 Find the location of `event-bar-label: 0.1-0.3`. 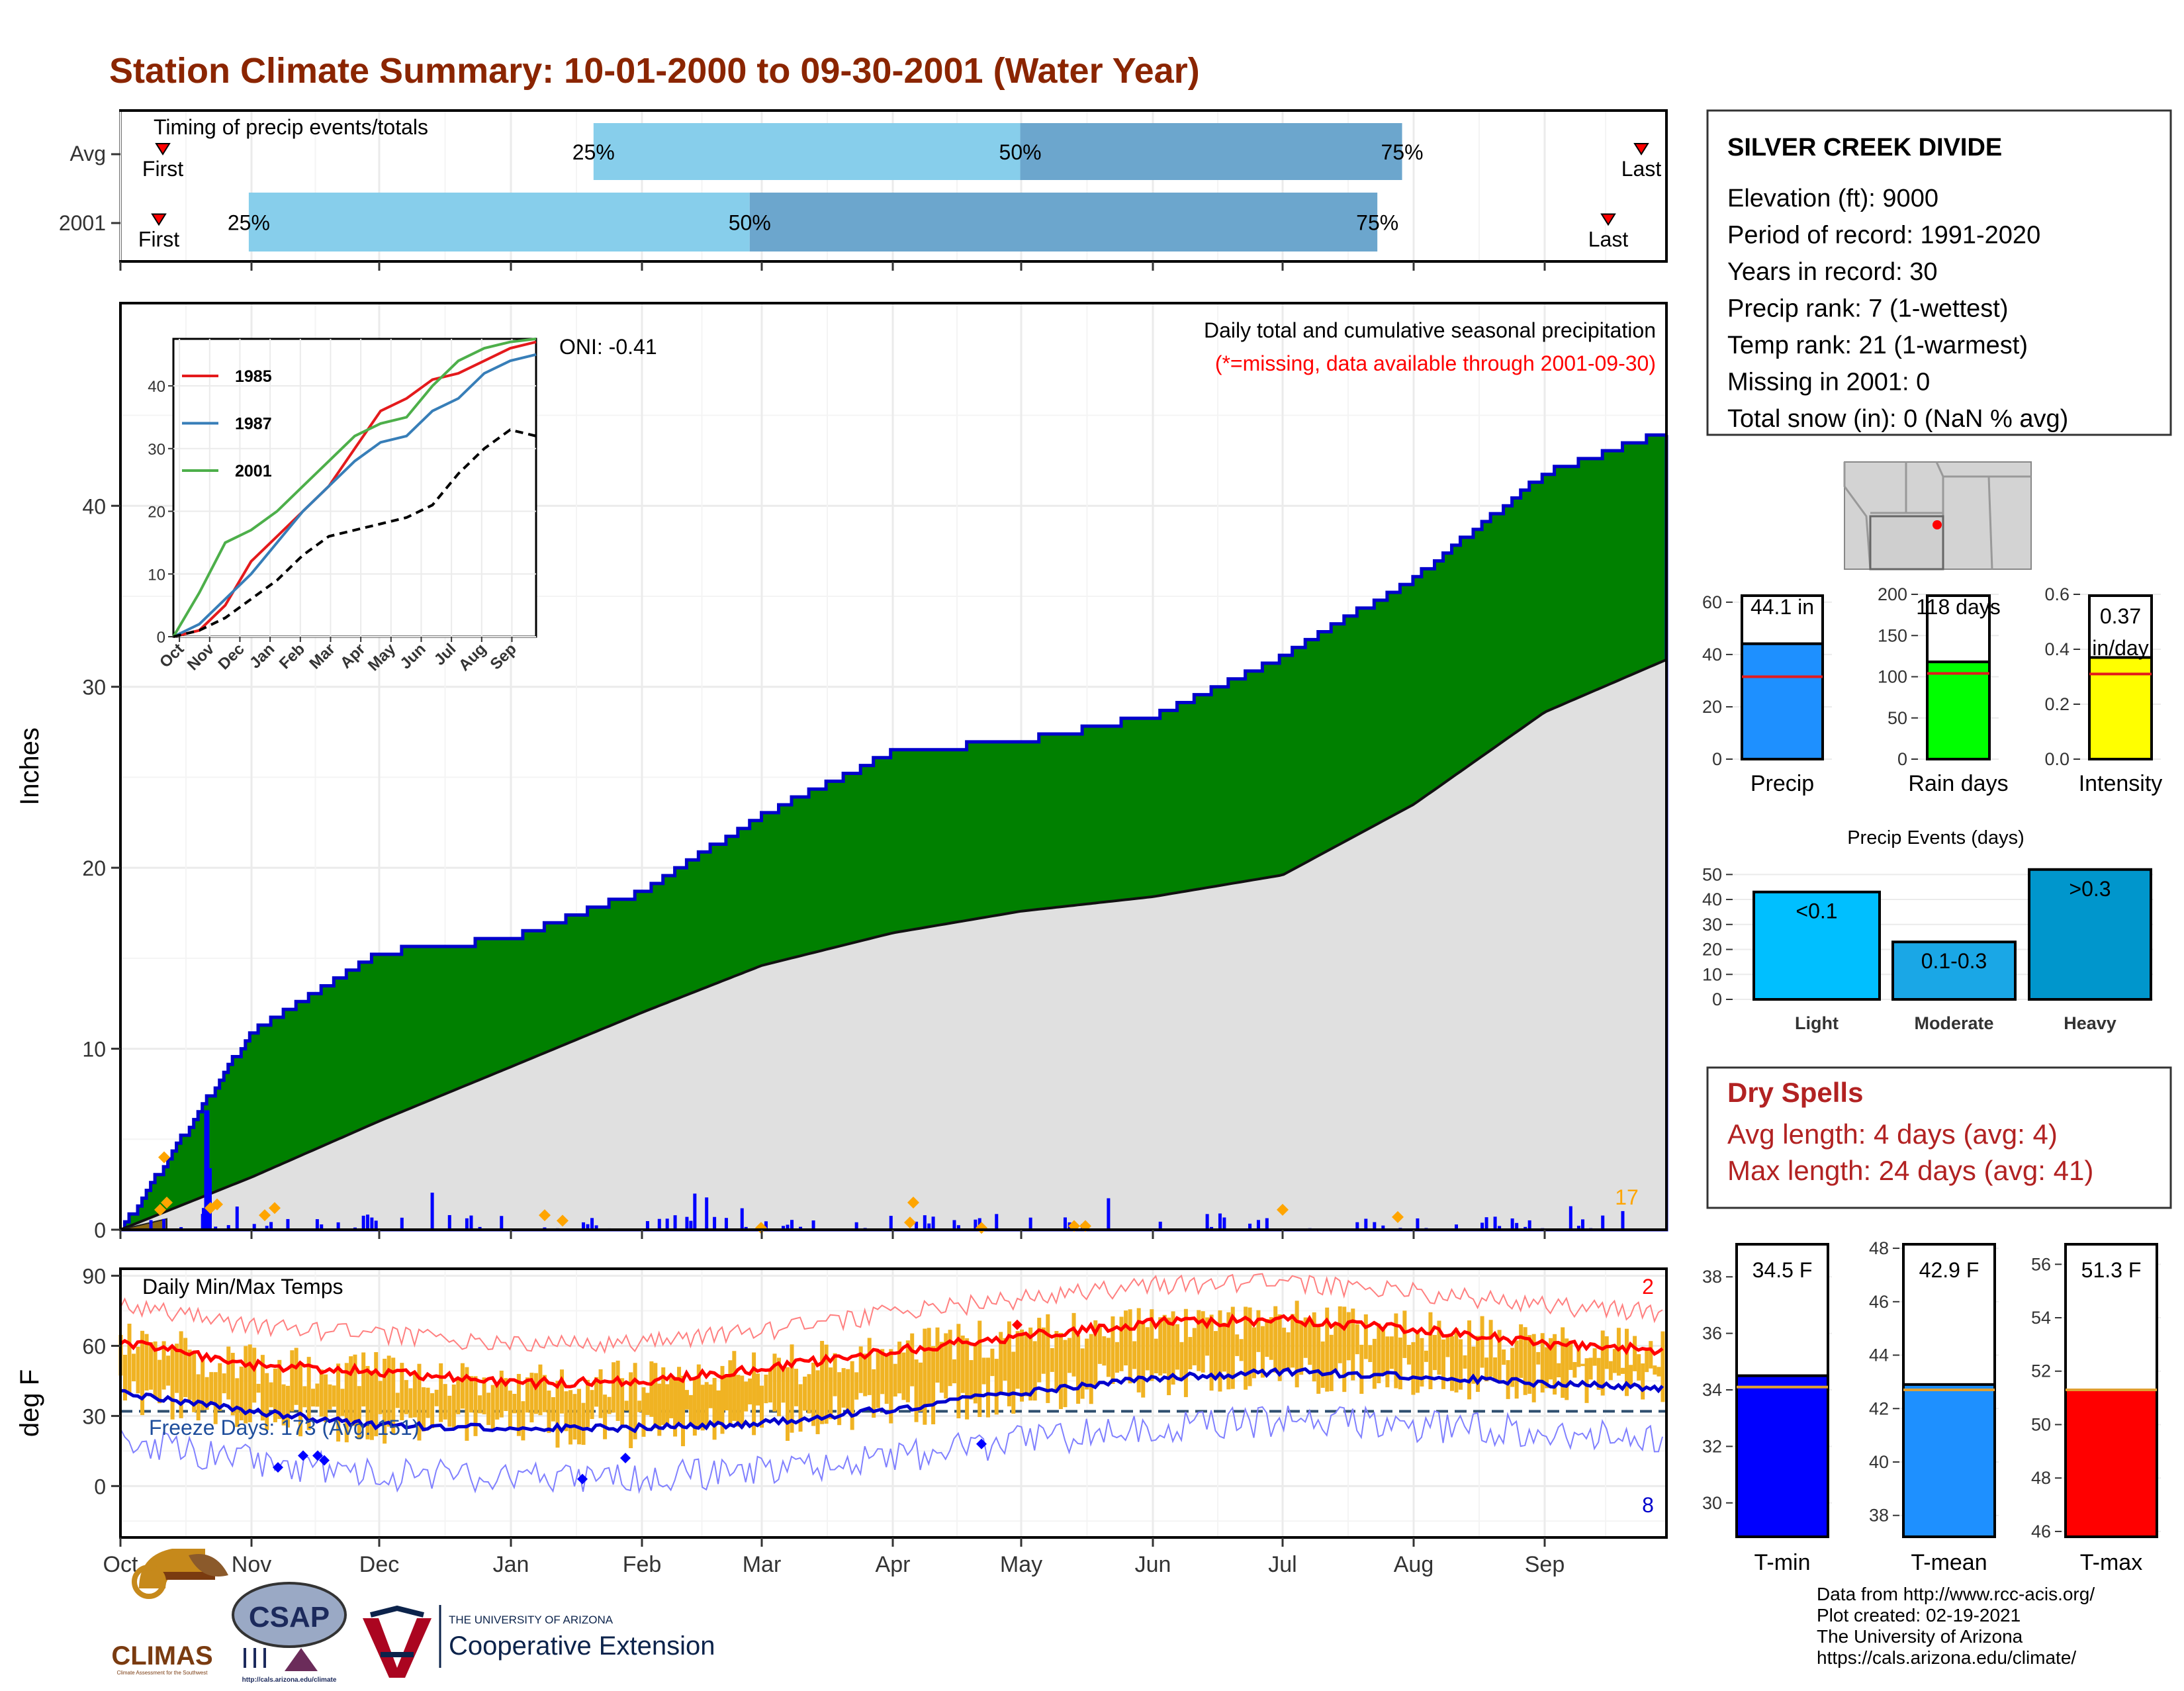

event-bar-label: 0.1-0.3 is located at coordinates (1954, 961).